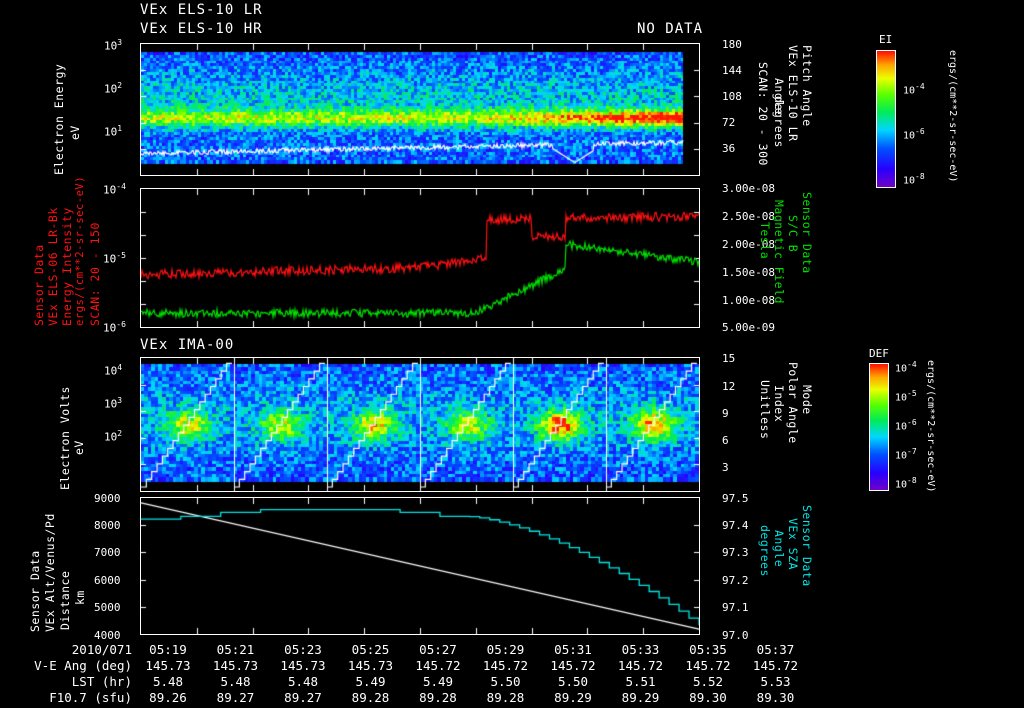 Image resolution: width=1024 pixels, height=708 pixels. Describe the element at coordinates (113, 403) in the screenshot. I see `panel3-ytick-1: 103` at that location.